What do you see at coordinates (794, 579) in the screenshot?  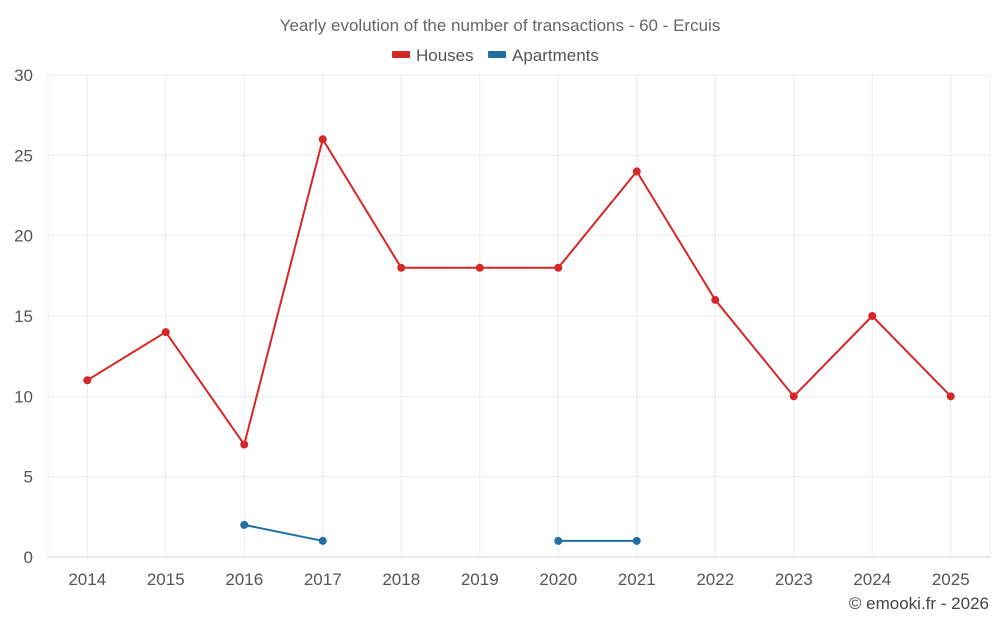 I see `x-tick-label: 2023` at bounding box center [794, 579].